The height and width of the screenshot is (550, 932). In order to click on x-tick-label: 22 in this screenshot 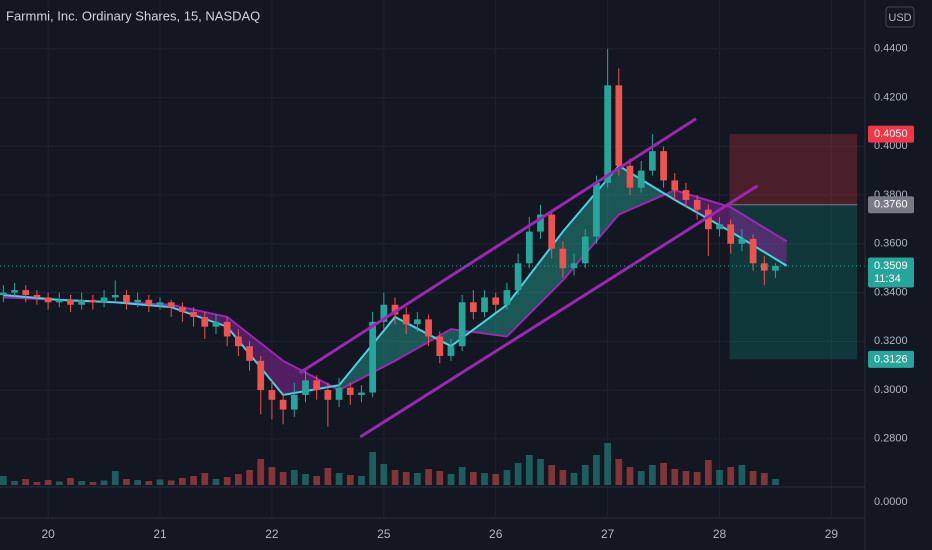, I will do `click(272, 534)`.